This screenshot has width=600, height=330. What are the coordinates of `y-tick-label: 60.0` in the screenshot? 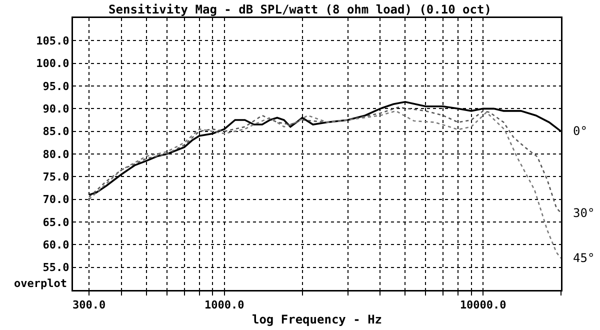 It's located at (56, 245).